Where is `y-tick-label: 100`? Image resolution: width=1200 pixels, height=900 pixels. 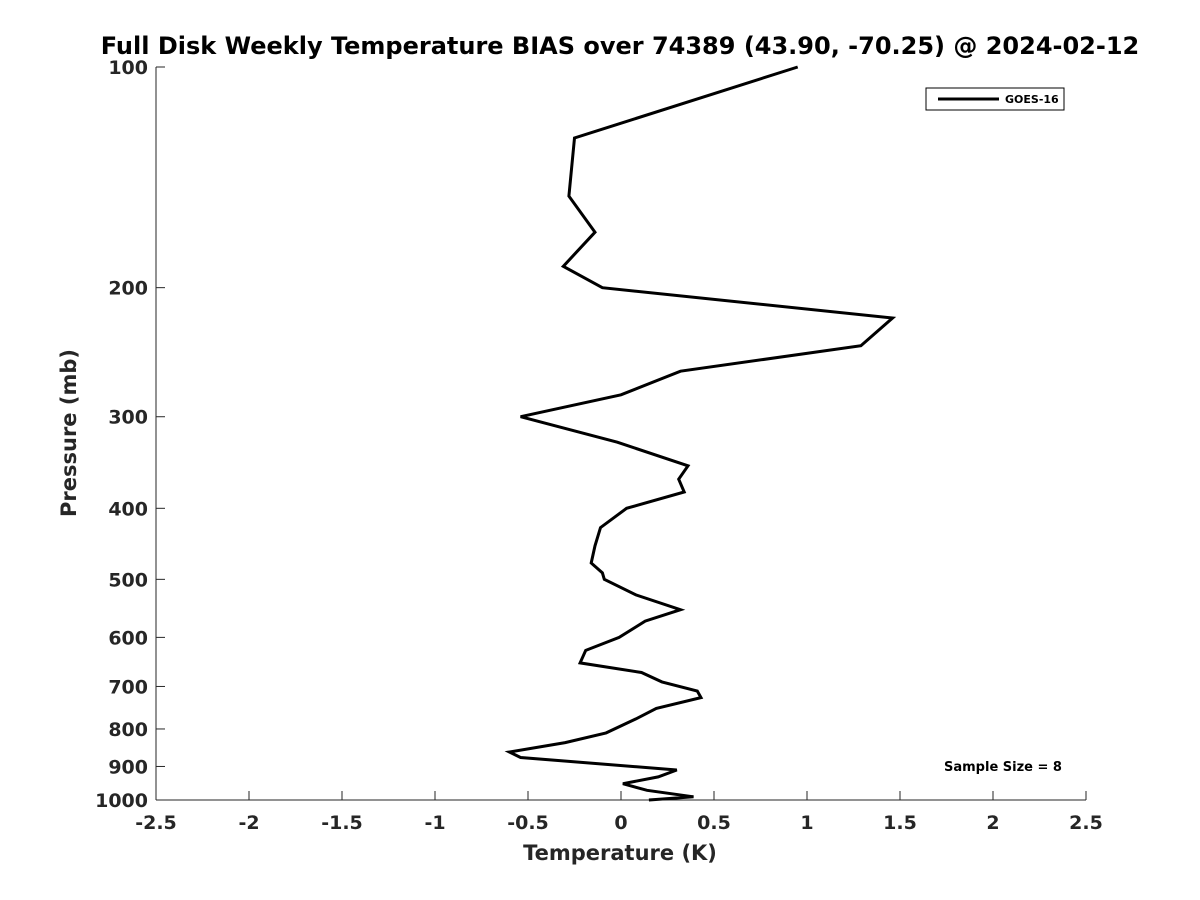
y-tick-label: 100 is located at coordinates (128, 68).